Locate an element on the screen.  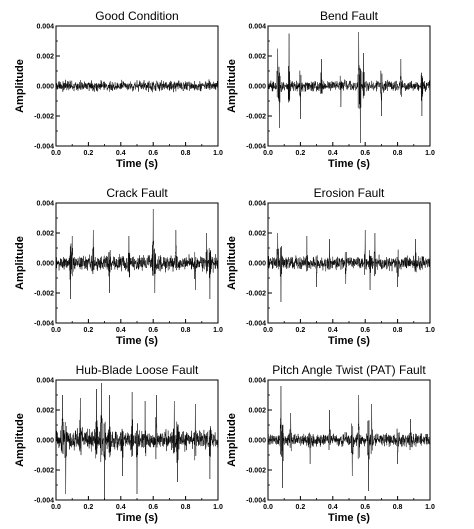
panel-3-x-tick-label: 0.4 is located at coordinates (121, 330).